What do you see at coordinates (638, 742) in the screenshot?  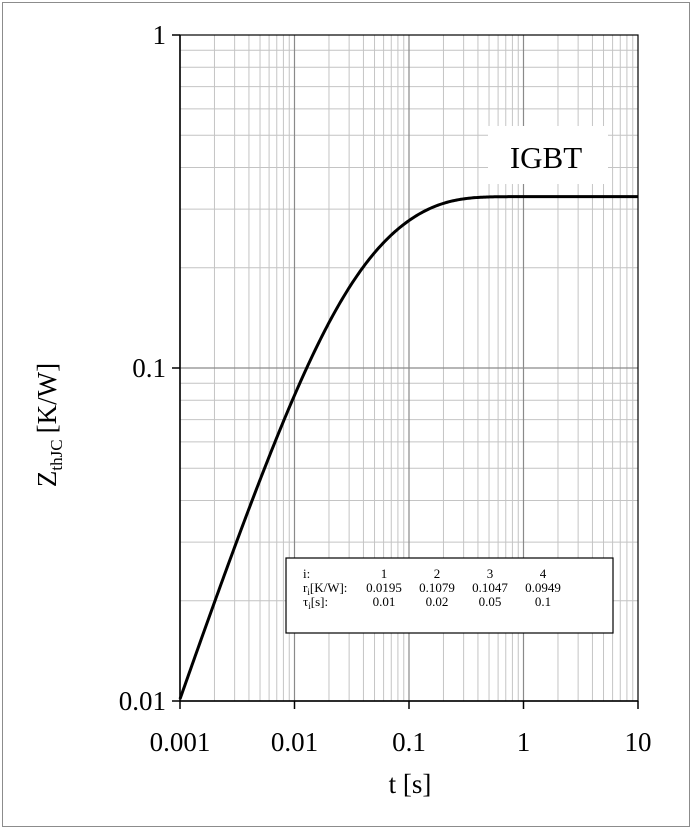 I see `x-tick-label: 10` at bounding box center [638, 742].